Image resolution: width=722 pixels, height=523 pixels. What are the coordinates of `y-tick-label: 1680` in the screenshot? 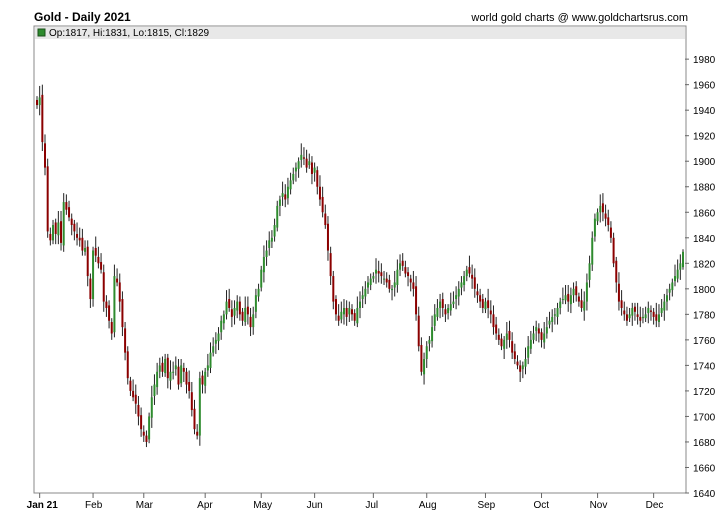 It's located at (704, 443).